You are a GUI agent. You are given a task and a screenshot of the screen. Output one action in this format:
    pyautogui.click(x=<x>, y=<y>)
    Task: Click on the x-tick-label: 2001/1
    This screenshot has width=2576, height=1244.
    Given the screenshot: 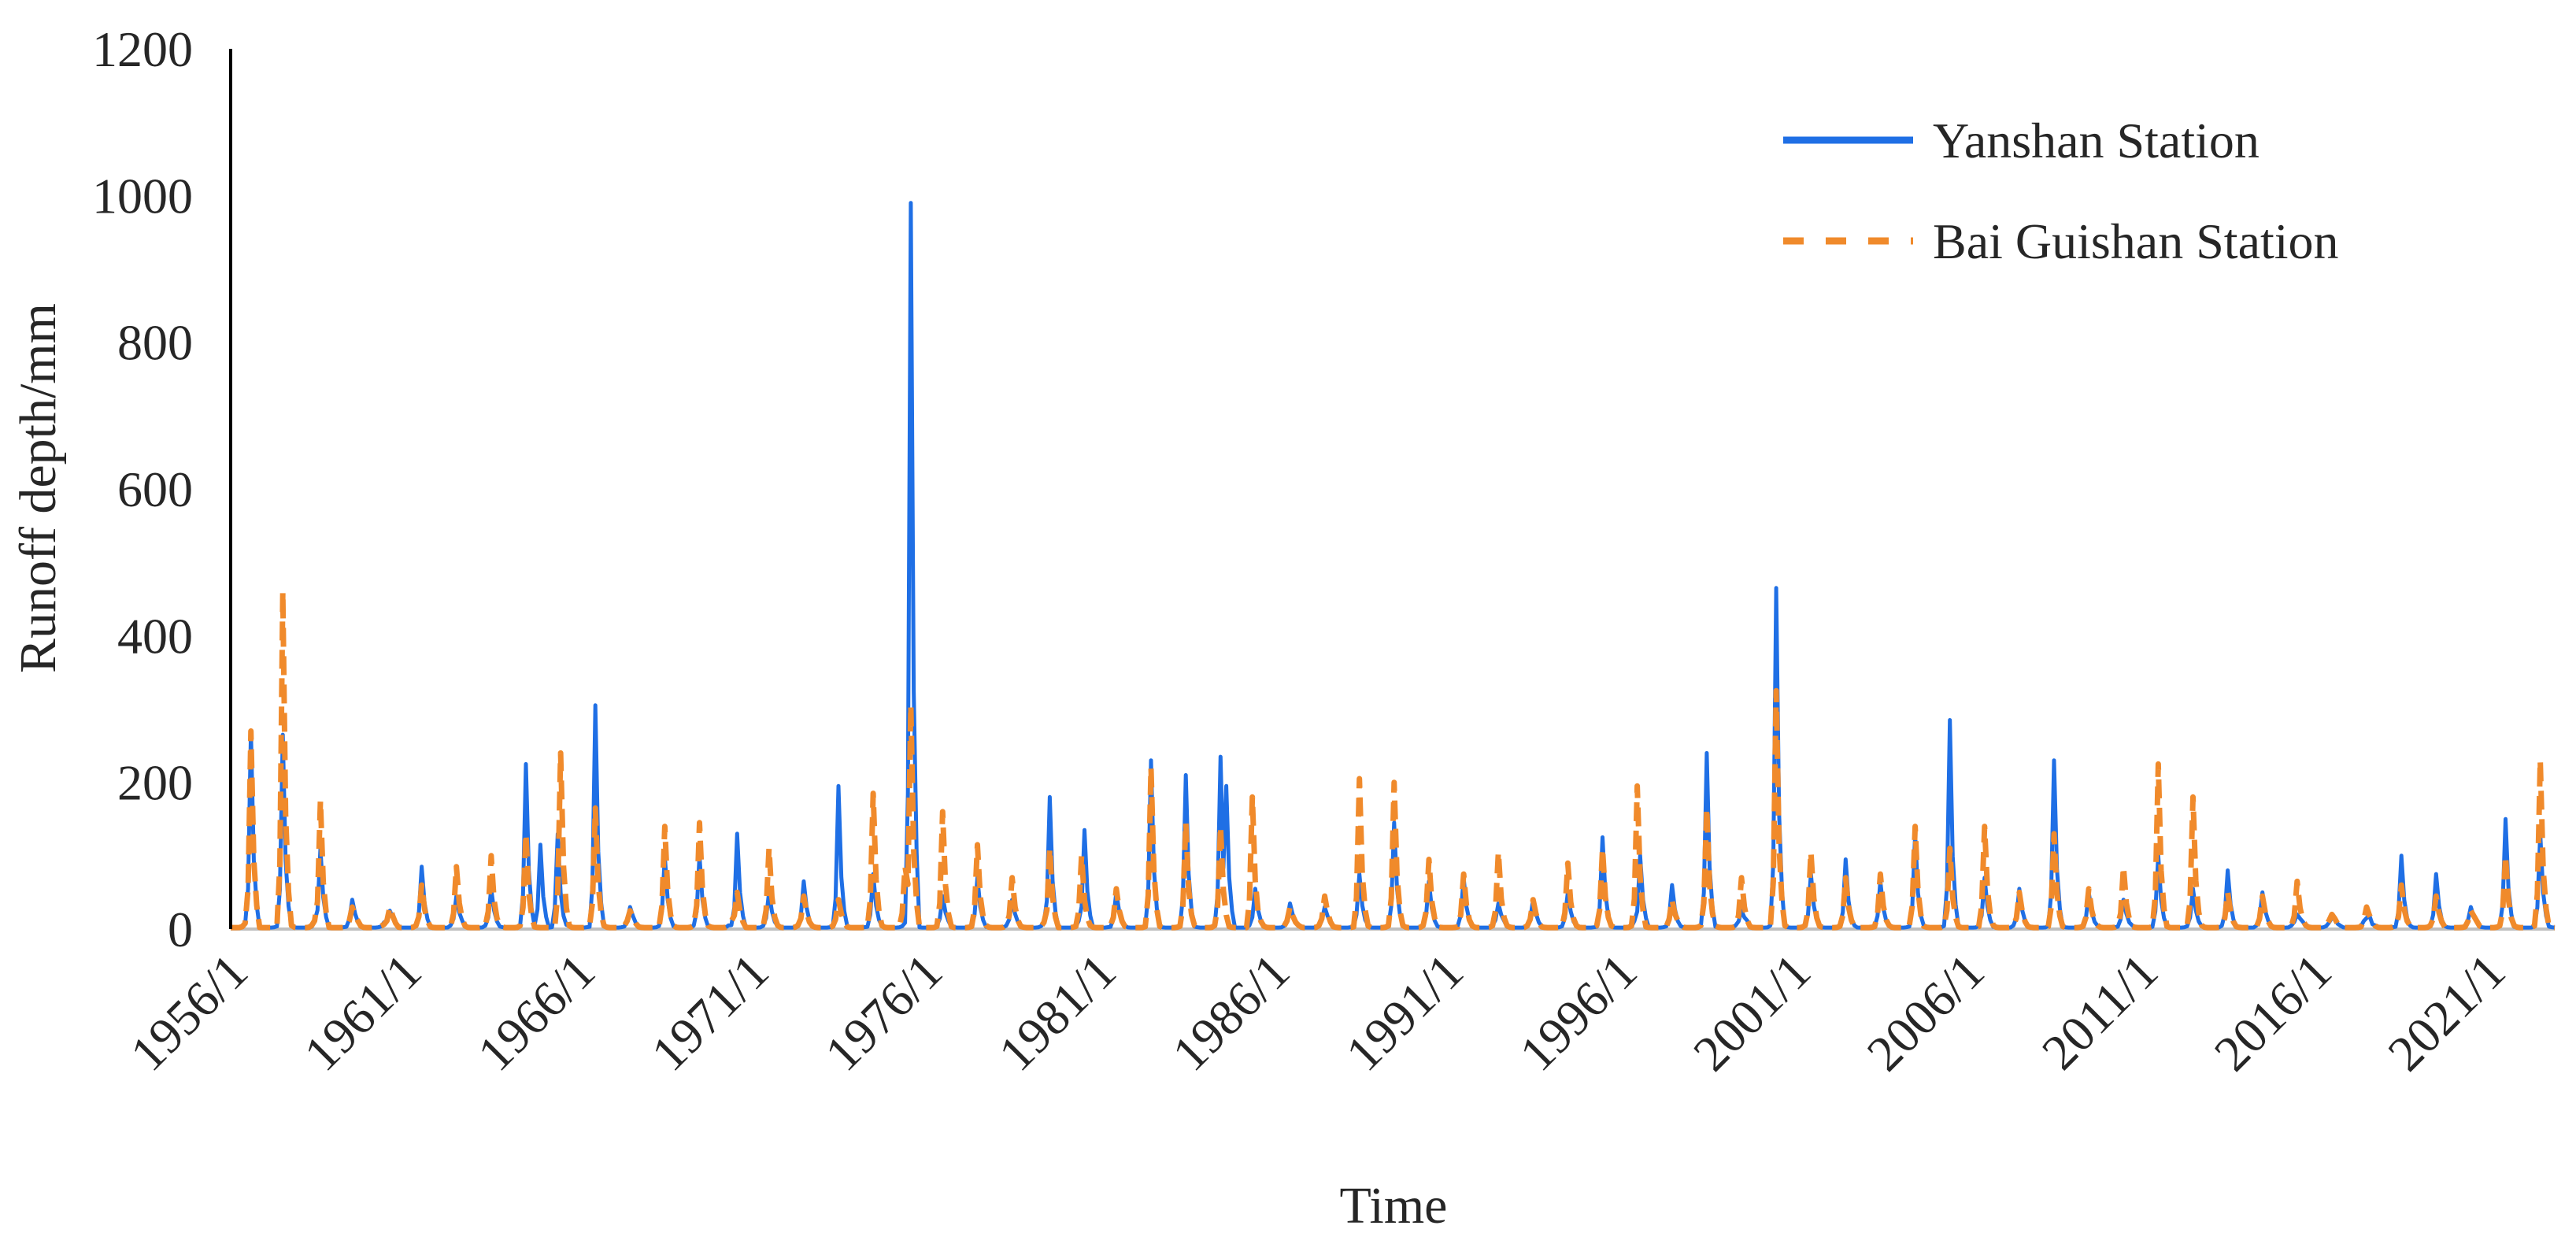 What is the action you would take?
    pyautogui.click(x=1751, y=1012)
    